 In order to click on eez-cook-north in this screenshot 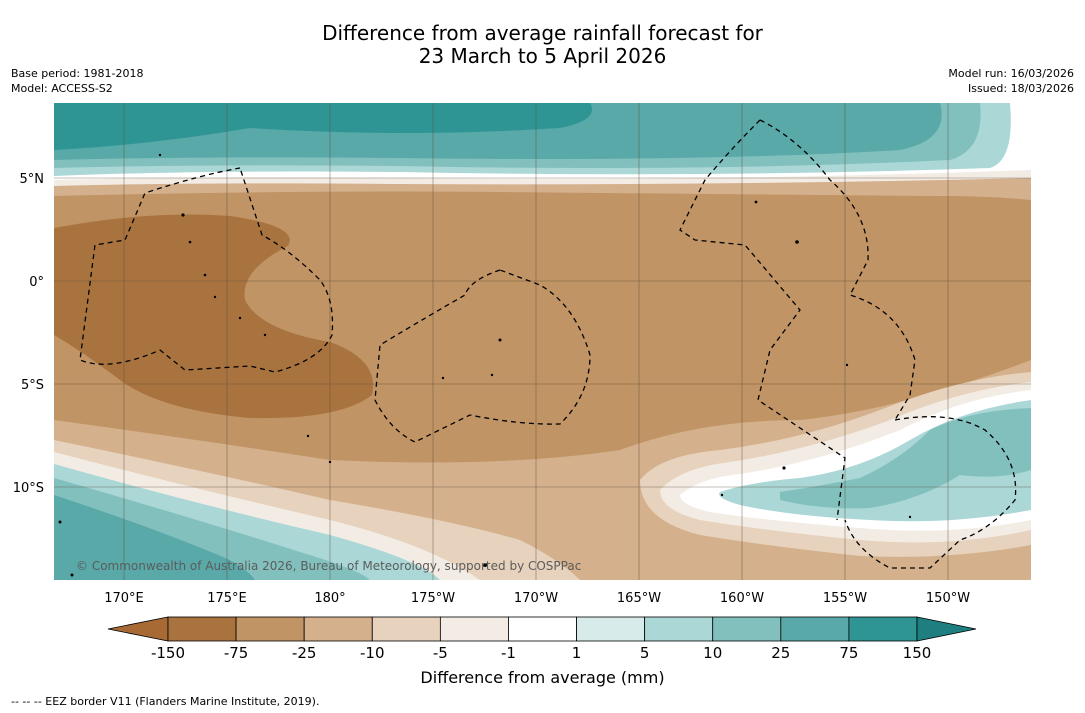, I will do `click(930, 492)`.